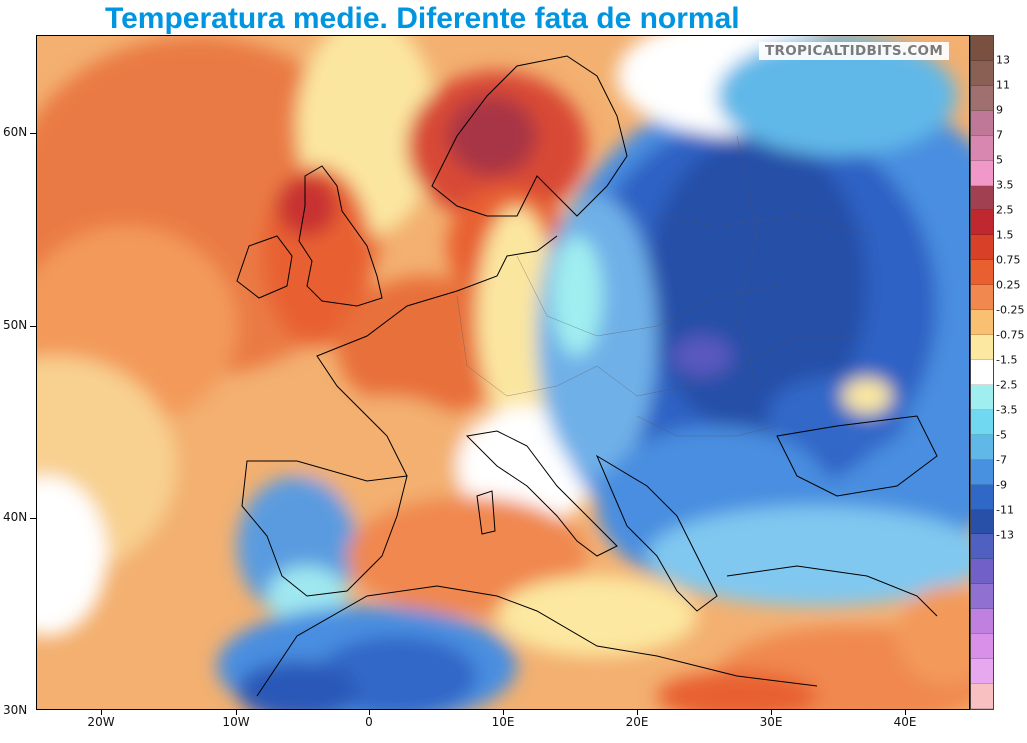 The width and height of the screenshot is (1027, 743). Describe the element at coordinates (1005, 535) in the screenshot. I see `colorbar-label: -13` at that location.